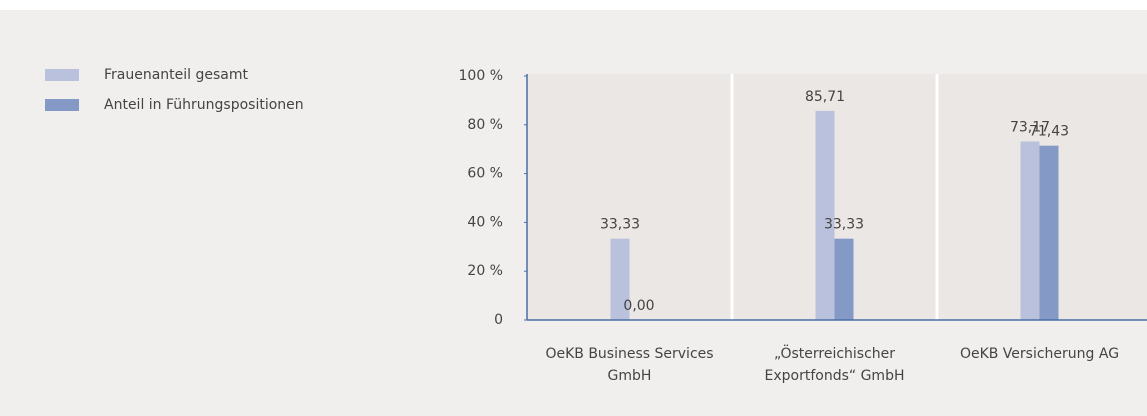 This screenshot has width=1147, height=416. What do you see at coordinates (485, 271) in the screenshot?
I see `y-tick-label: 20 %` at bounding box center [485, 271].